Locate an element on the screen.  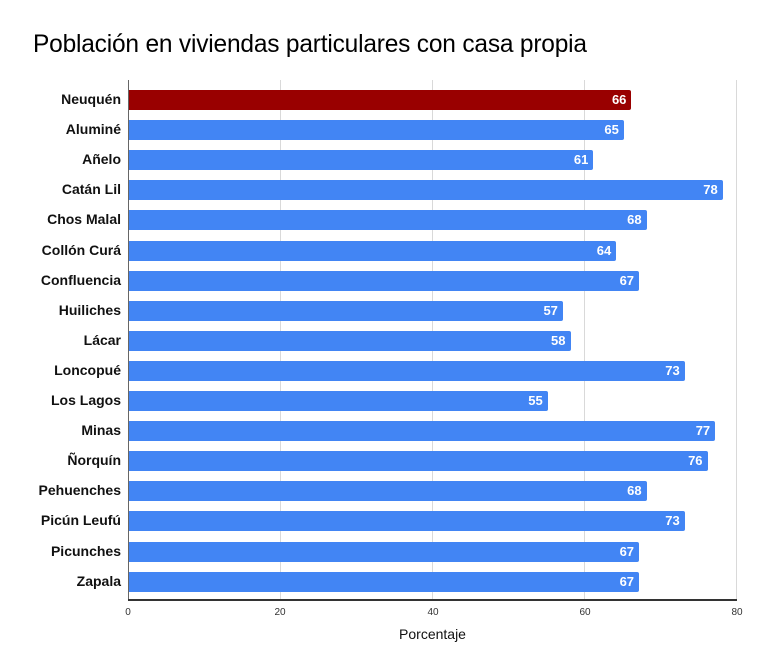
bar-value-label: 58 is located at coordinates (558, 340).